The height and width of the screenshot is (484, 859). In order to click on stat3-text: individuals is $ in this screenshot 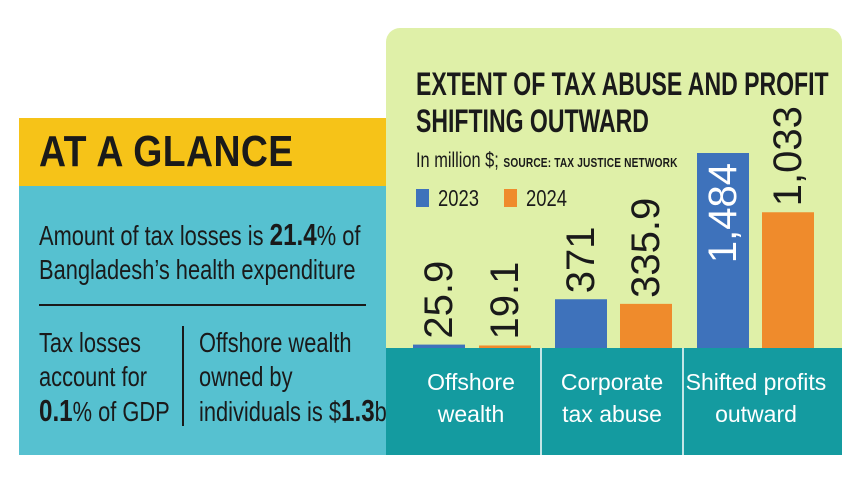, I will do `click(270, 411)`.